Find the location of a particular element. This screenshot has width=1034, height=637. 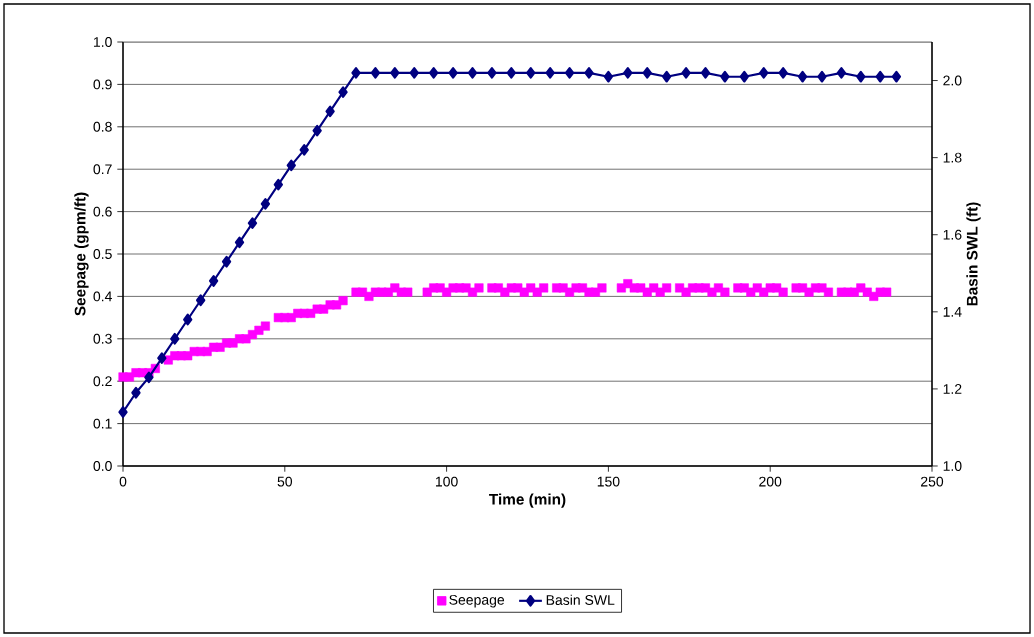

y-tick-label: 0.8 is located at coordinates (102, 126).